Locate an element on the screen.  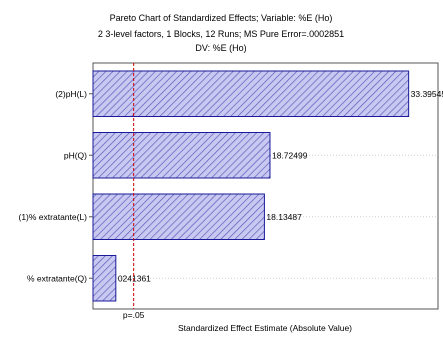
y-tick-label: % extratante(Q) is located at coordinates (57, 278).